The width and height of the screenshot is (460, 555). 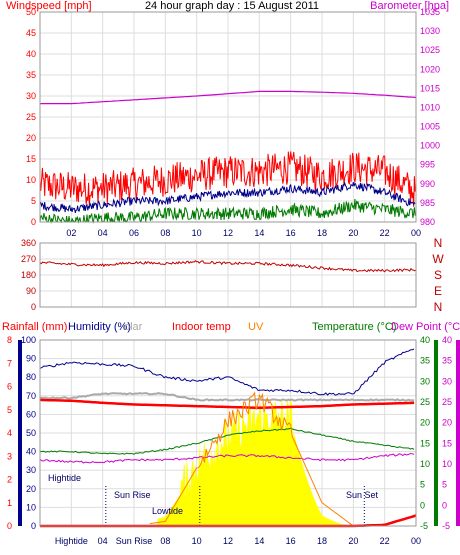 I want to click on rain-tick-label: 5, so click(x=9, y=410).